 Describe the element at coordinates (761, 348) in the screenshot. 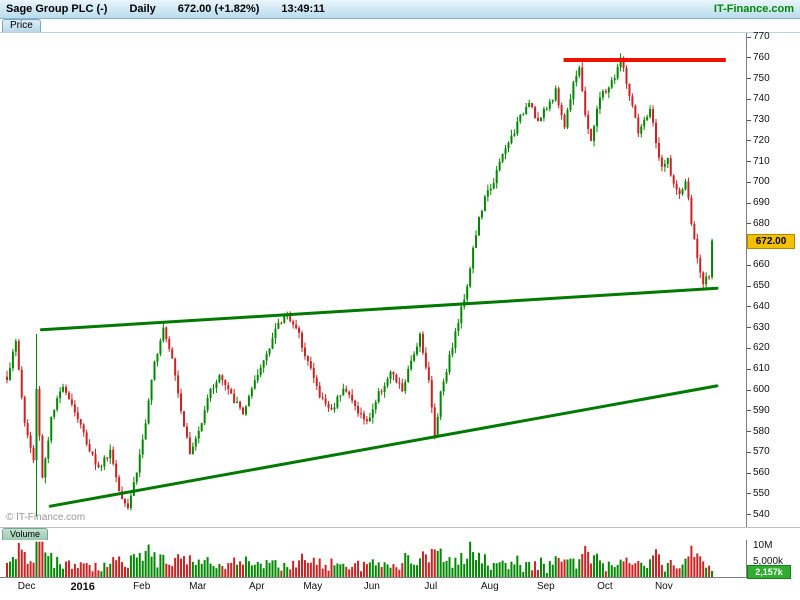

I see `price-tick-label: 620` at that location.